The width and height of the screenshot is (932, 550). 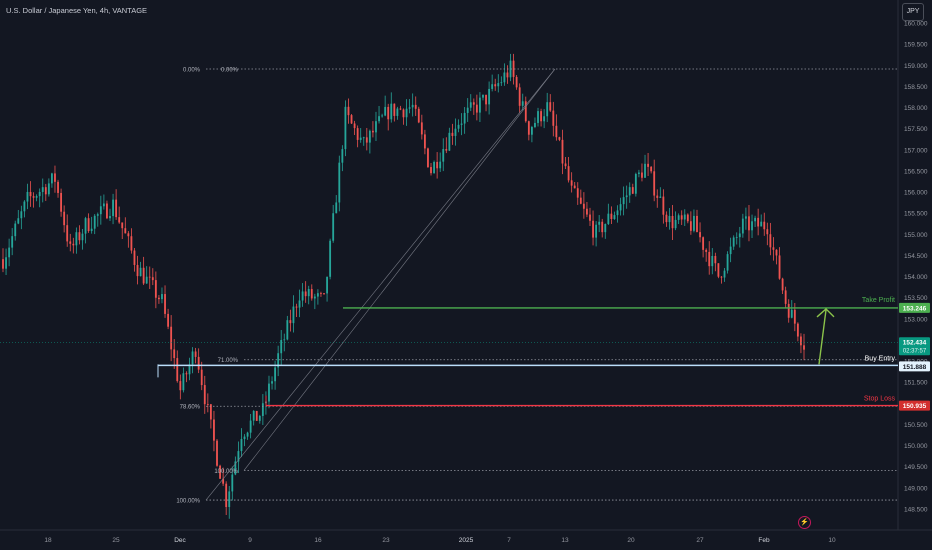 What do you see at coordinates (700, 540) in the screenshot?
I see `x-tick-label: 27` at bounding box center [700, 540].